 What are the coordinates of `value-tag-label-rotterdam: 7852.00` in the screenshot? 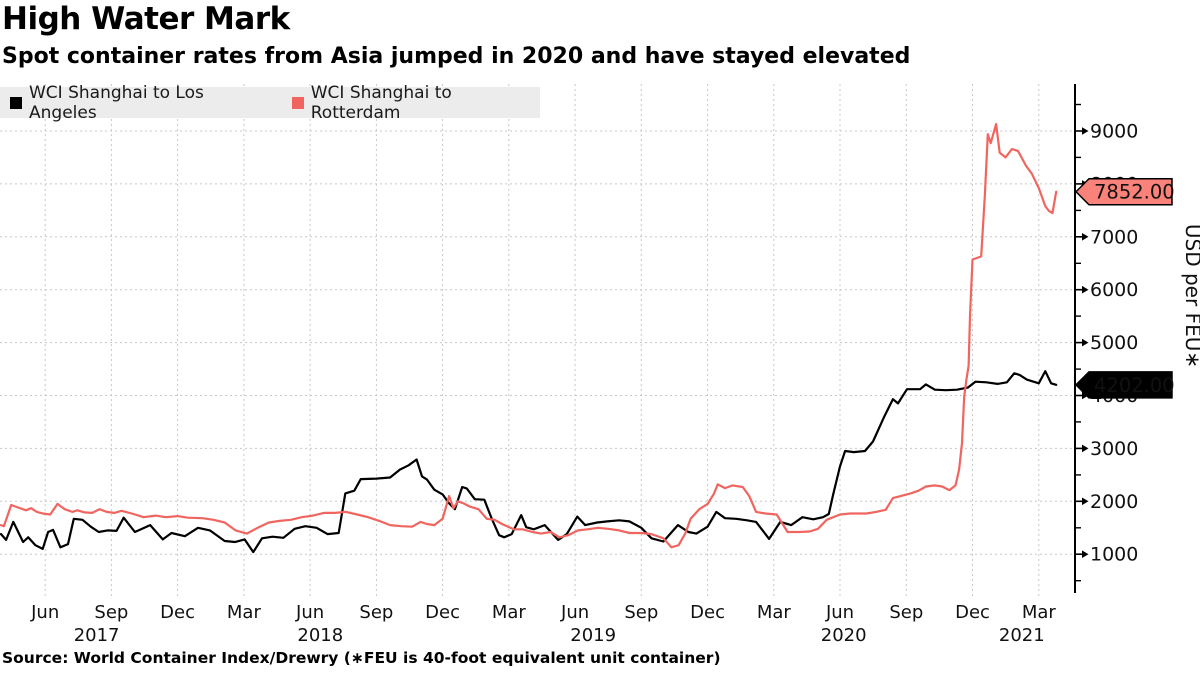 It's located at (1134, 192).